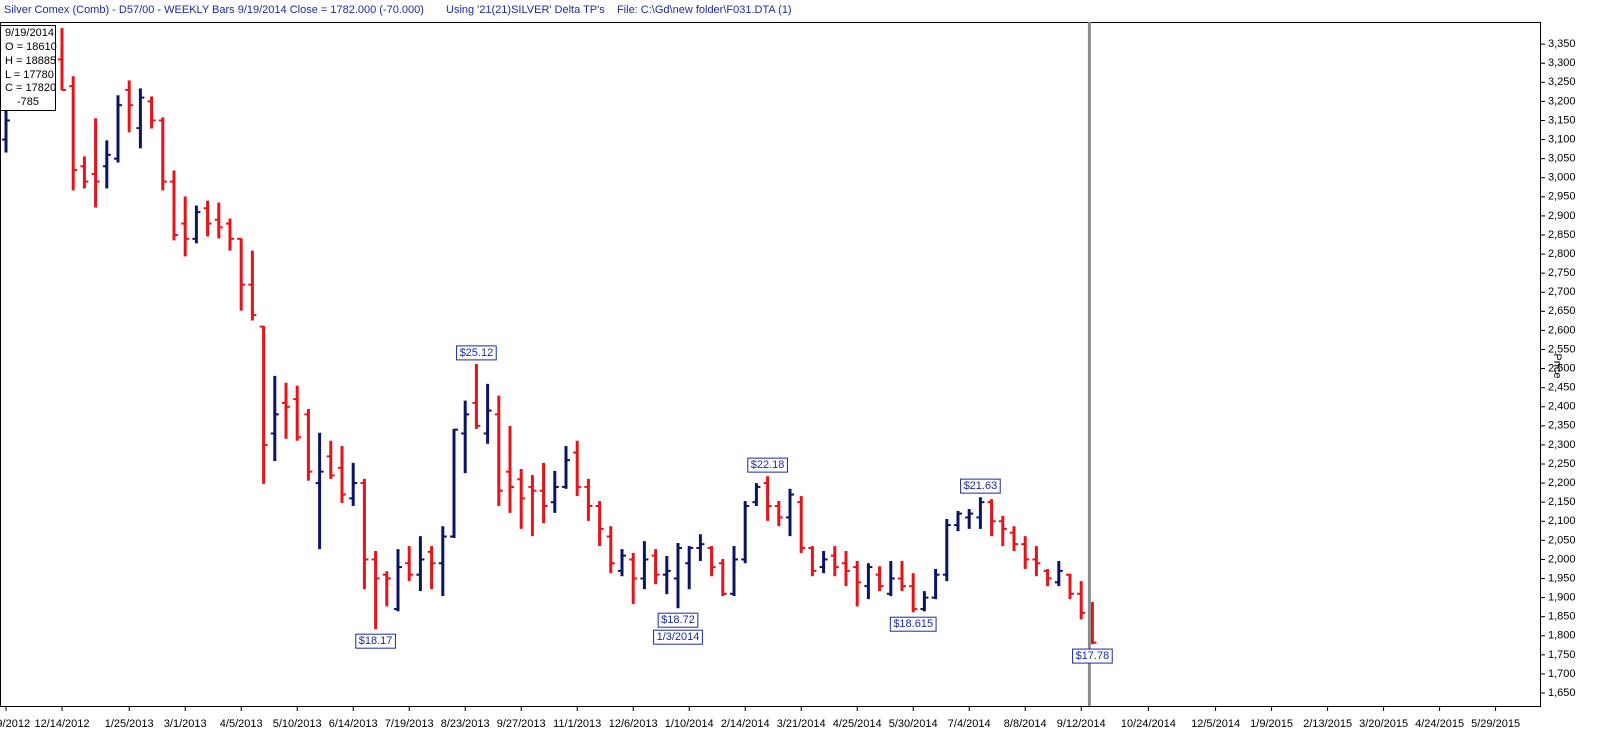  What do you see at coordinates (1562, 407) in the screenshot?
I see `y-tick-label: 2,400` at bounding box center [1562, 407].